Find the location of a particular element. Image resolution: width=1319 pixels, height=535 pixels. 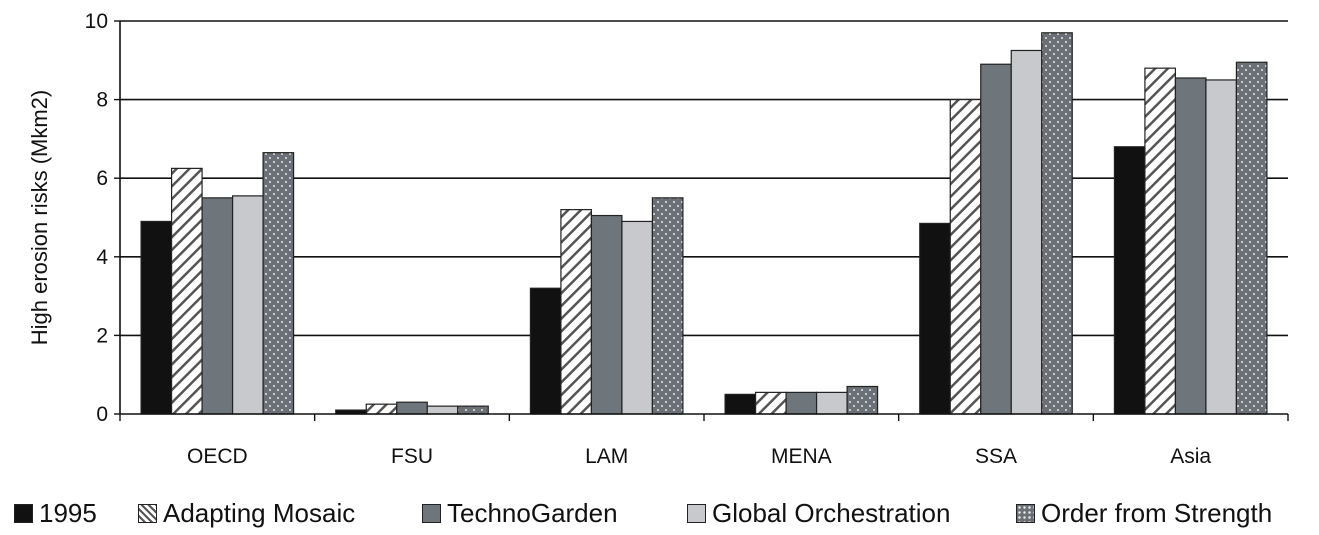

legend-item-order-from-strength: Order from Strength is located at coordinates (1144, 513).